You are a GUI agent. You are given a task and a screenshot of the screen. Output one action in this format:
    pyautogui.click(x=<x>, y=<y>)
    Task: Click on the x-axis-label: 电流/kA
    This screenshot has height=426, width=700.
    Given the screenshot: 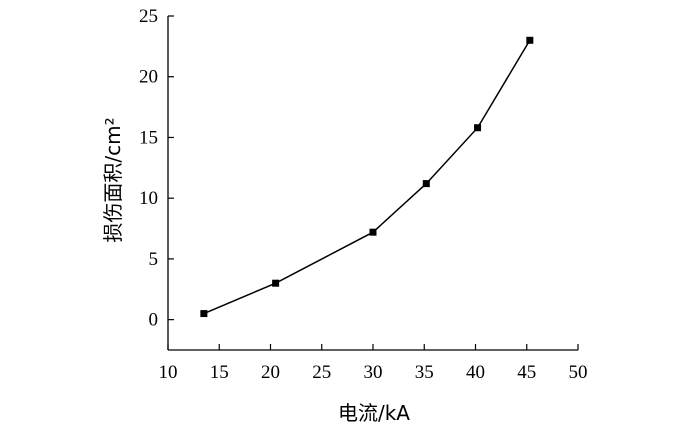 What is the action you would take?
    pyautogui.click(x=374, y=413)
    